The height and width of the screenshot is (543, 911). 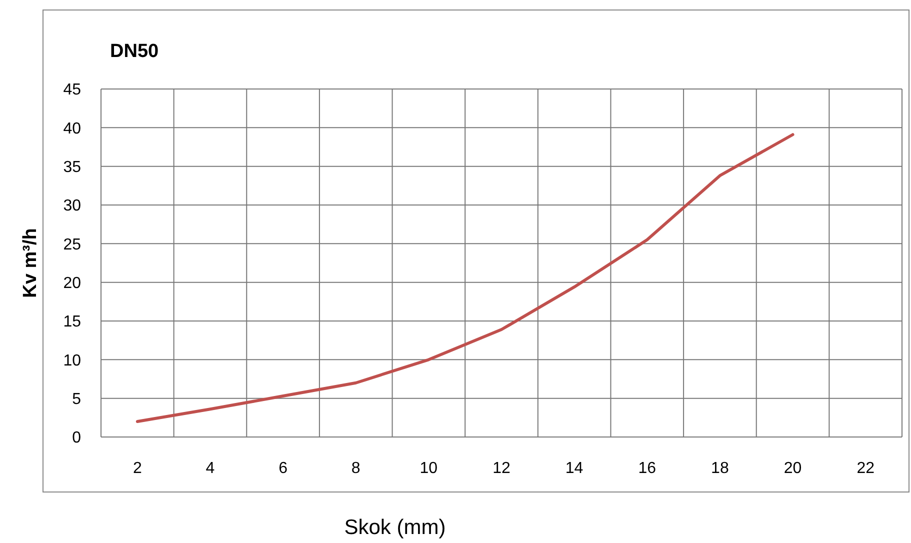 I want to click on x-tick-label: 6, so click(x=283, y=468).